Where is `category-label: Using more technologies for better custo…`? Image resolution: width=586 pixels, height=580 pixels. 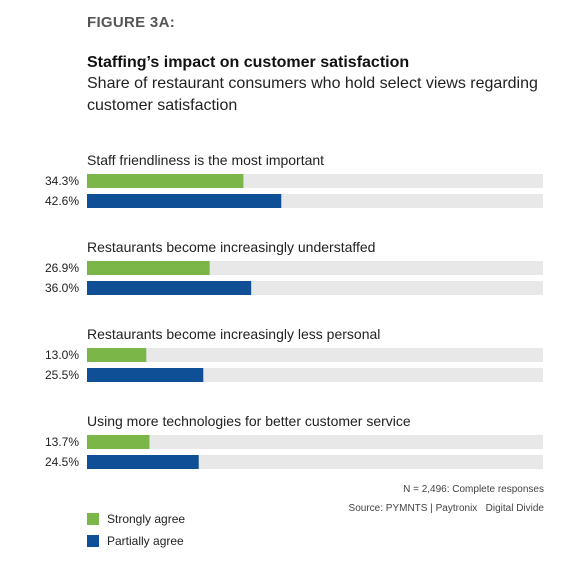 category-label: Using more technologies for better custo… is located at coordinates (249, 421).